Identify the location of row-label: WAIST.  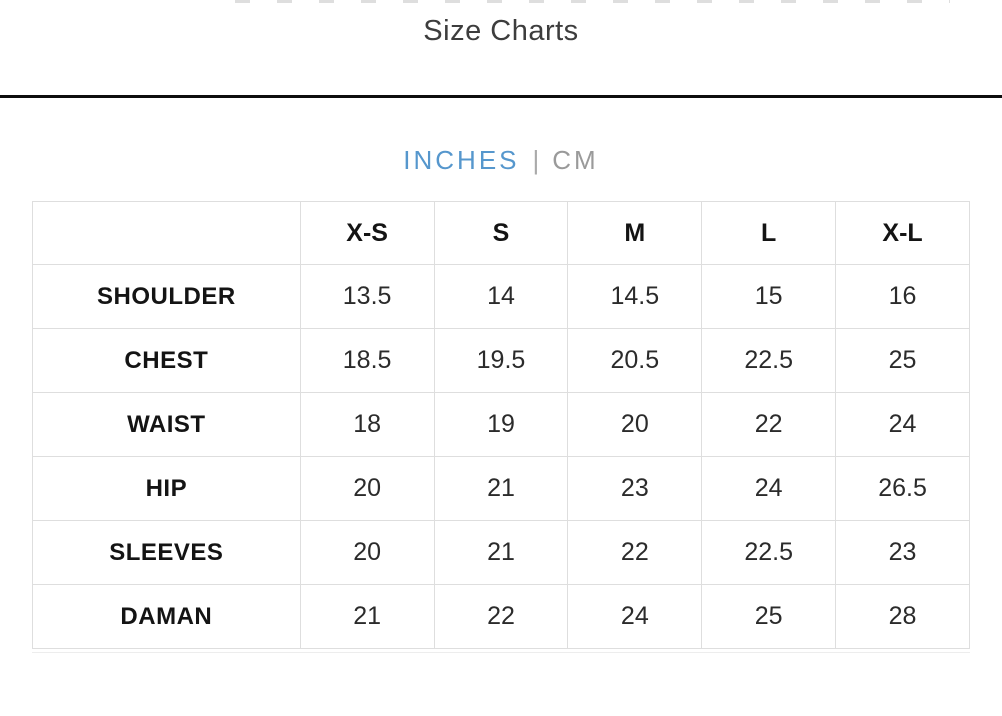
(166, 424).